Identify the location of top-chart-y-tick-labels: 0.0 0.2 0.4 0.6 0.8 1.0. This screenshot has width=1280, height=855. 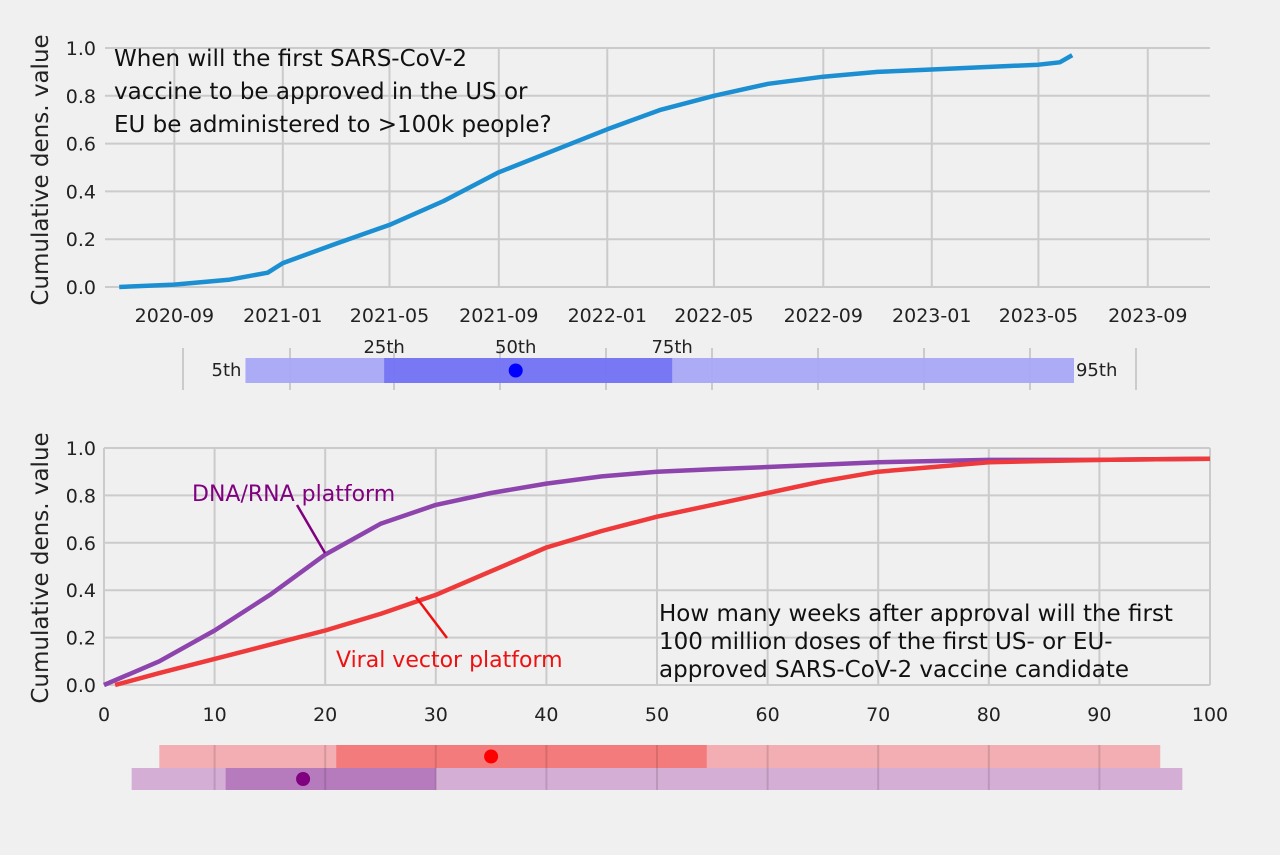
(81, 168).